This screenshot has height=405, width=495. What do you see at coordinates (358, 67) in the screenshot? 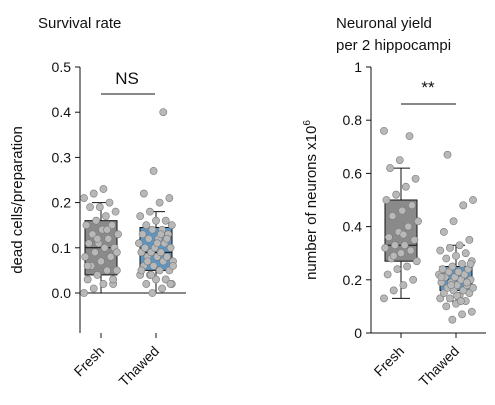
I see `y-tick-label: 1` at bounding box center [358, 67].